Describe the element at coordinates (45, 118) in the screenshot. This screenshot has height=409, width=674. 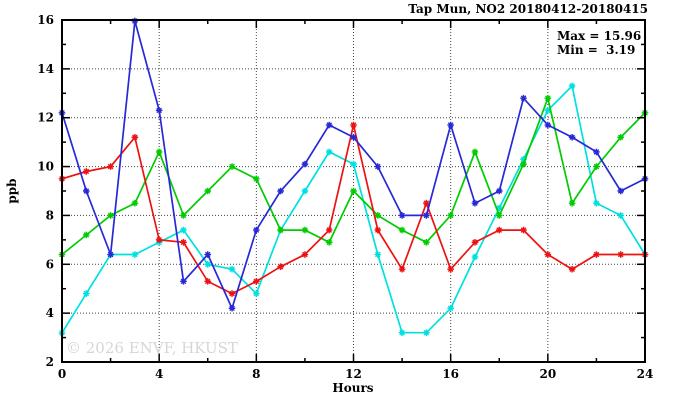
I see `y-tick-label: 12` at that location.